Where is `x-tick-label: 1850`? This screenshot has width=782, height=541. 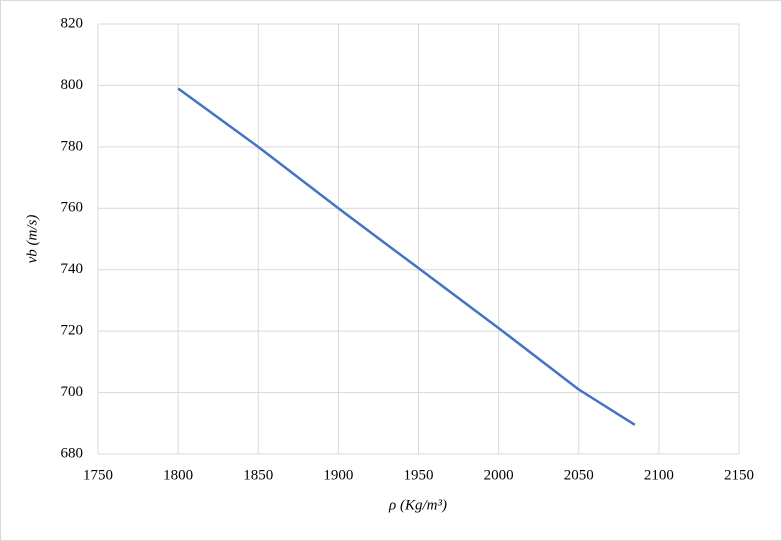
x-tick-label: 1850 is located at coordinates (258, 475).